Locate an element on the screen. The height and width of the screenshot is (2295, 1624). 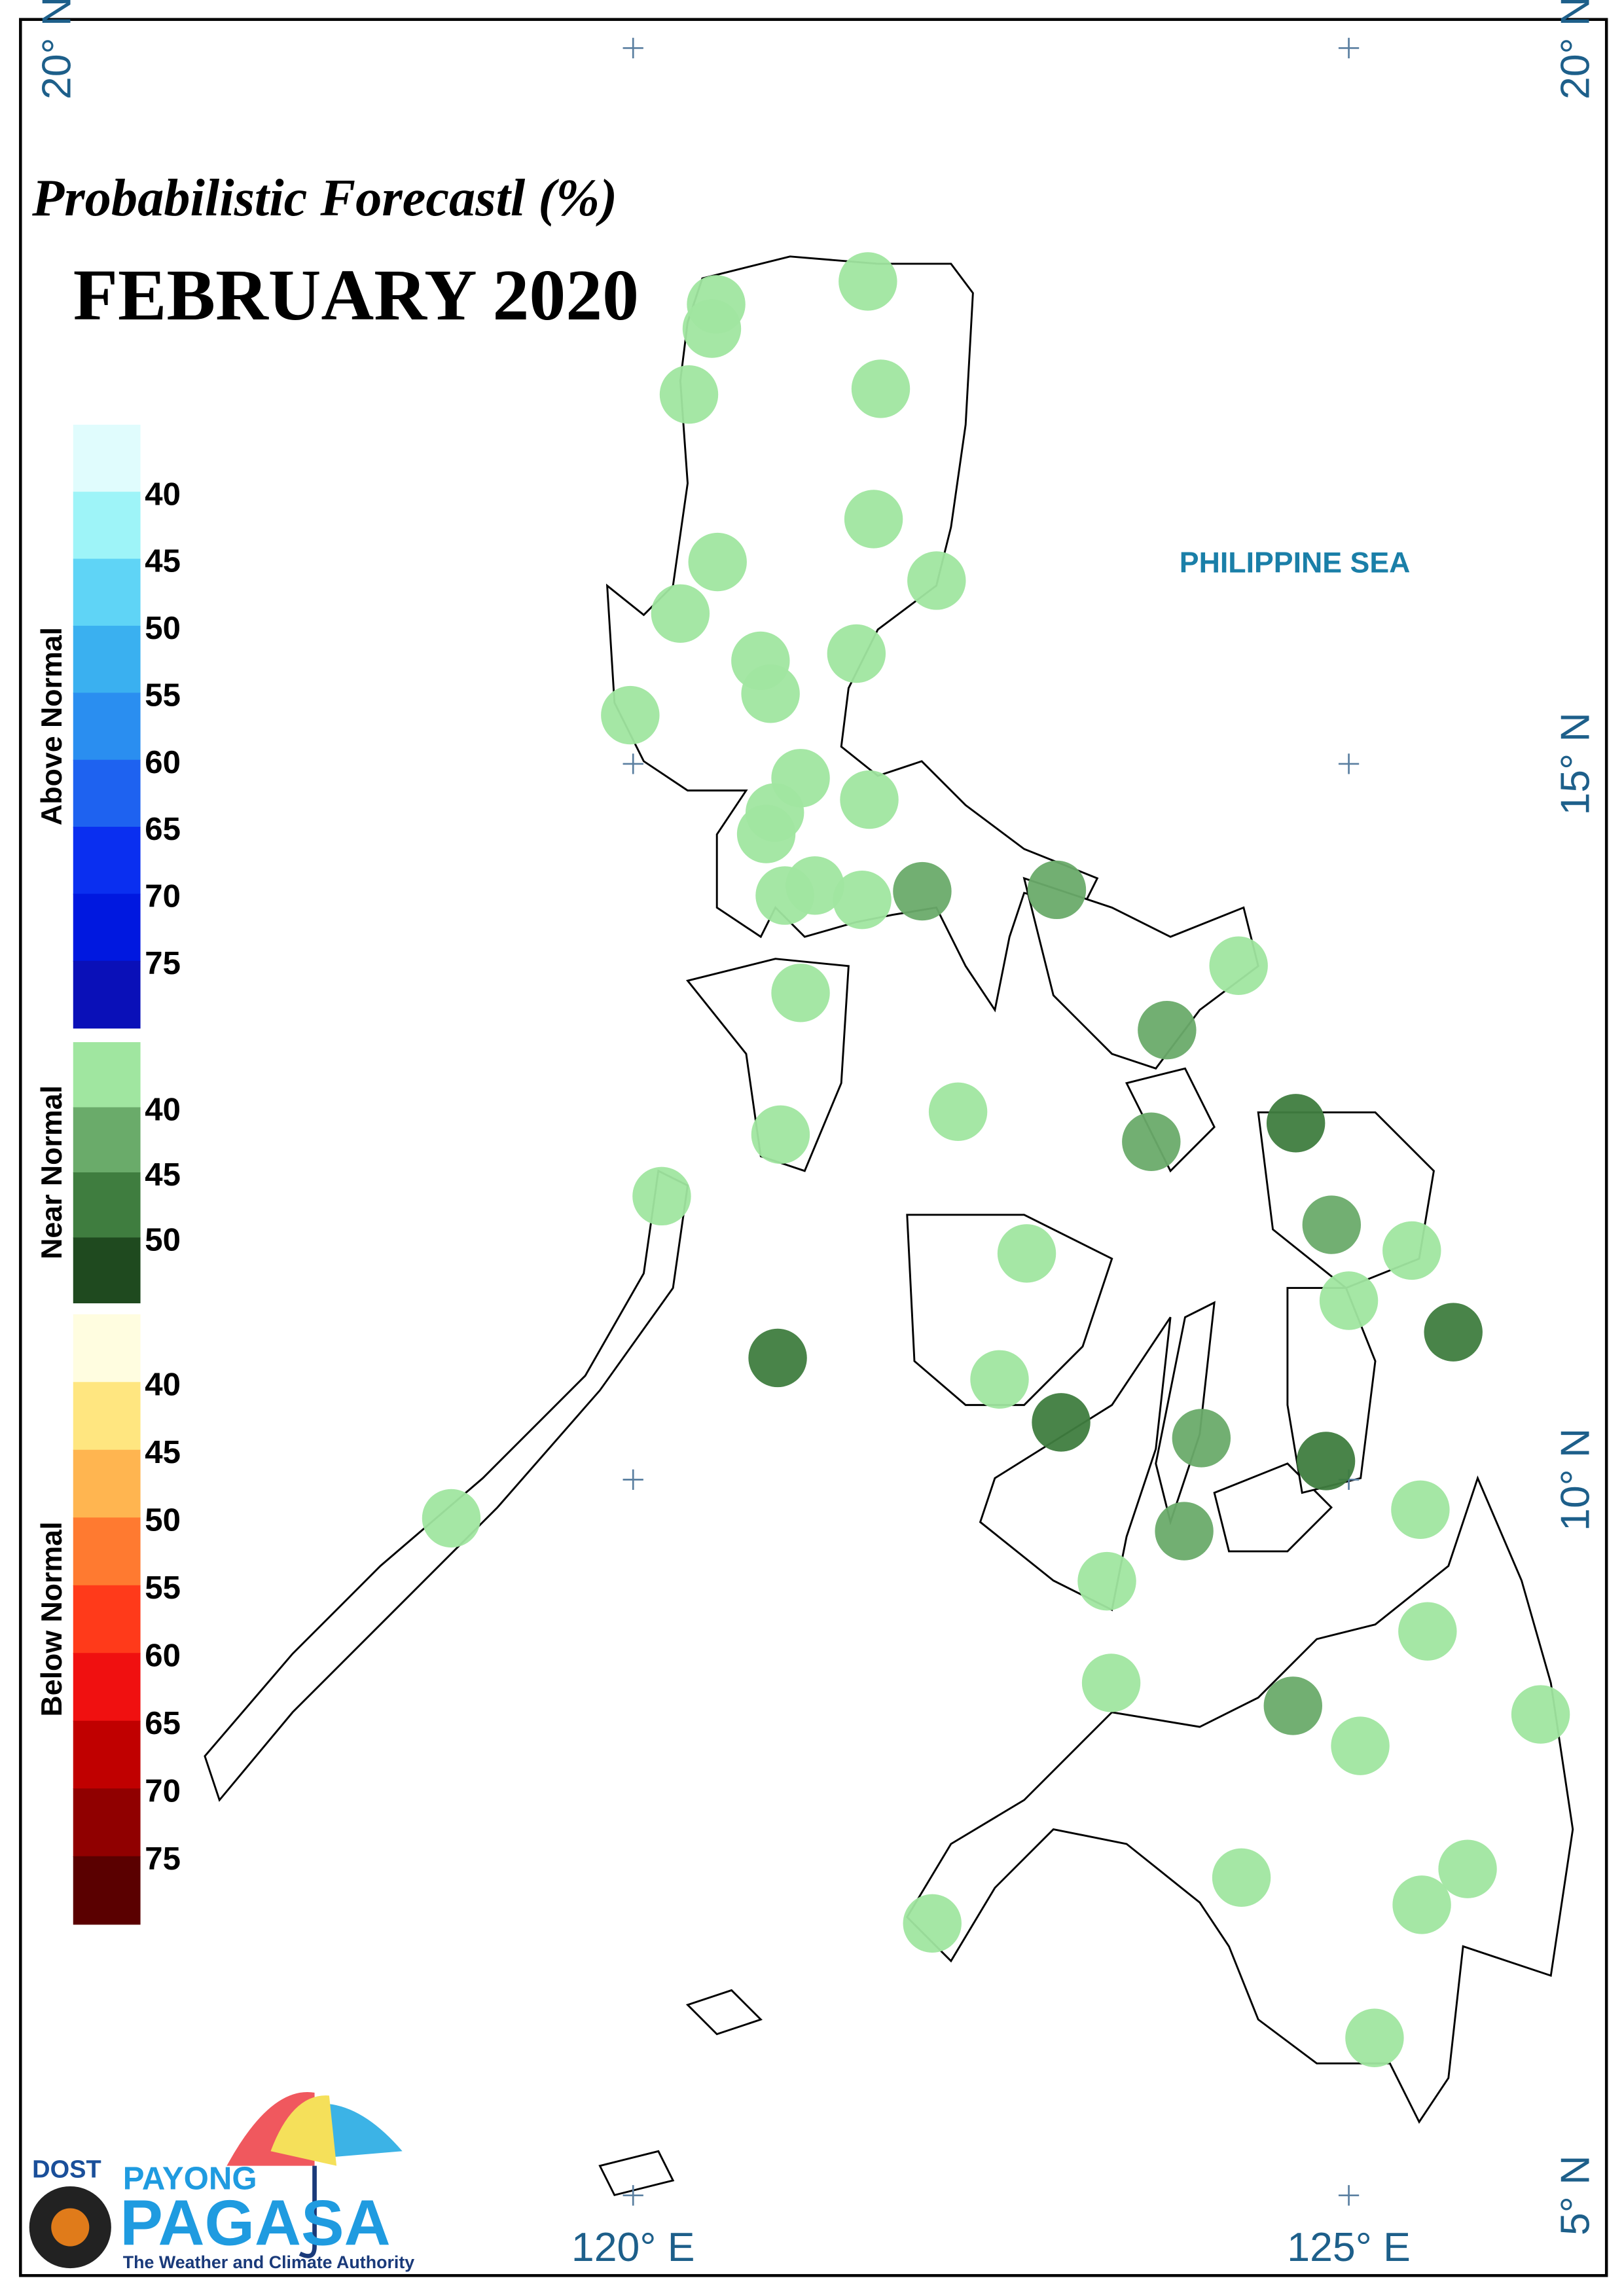
lat-tick-label: 5° N is located at coordinates (1575, 2196).